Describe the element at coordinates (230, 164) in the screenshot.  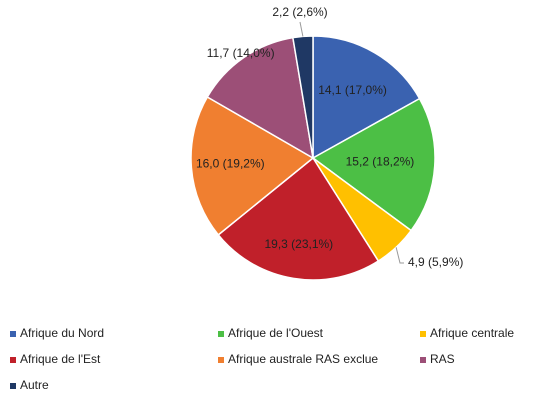
I see `data-label: 16,0 (19,2%)` at that location.